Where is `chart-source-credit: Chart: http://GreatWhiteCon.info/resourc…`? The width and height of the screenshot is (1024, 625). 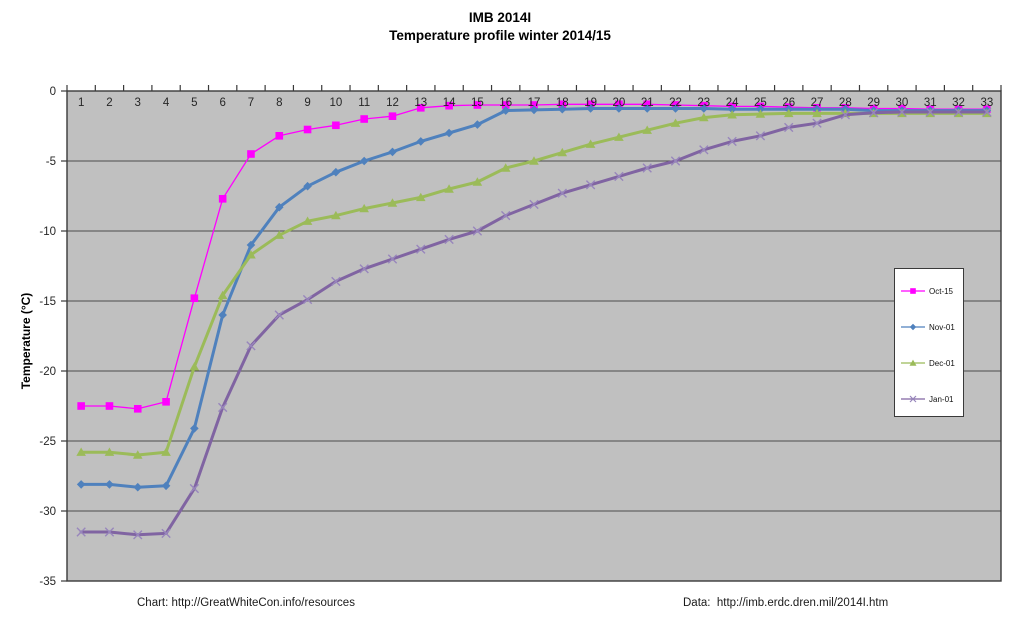
chart-source-credit: Chart: http://GreatWhiteCon.info/resourc… is located at coordinates (246, 603).